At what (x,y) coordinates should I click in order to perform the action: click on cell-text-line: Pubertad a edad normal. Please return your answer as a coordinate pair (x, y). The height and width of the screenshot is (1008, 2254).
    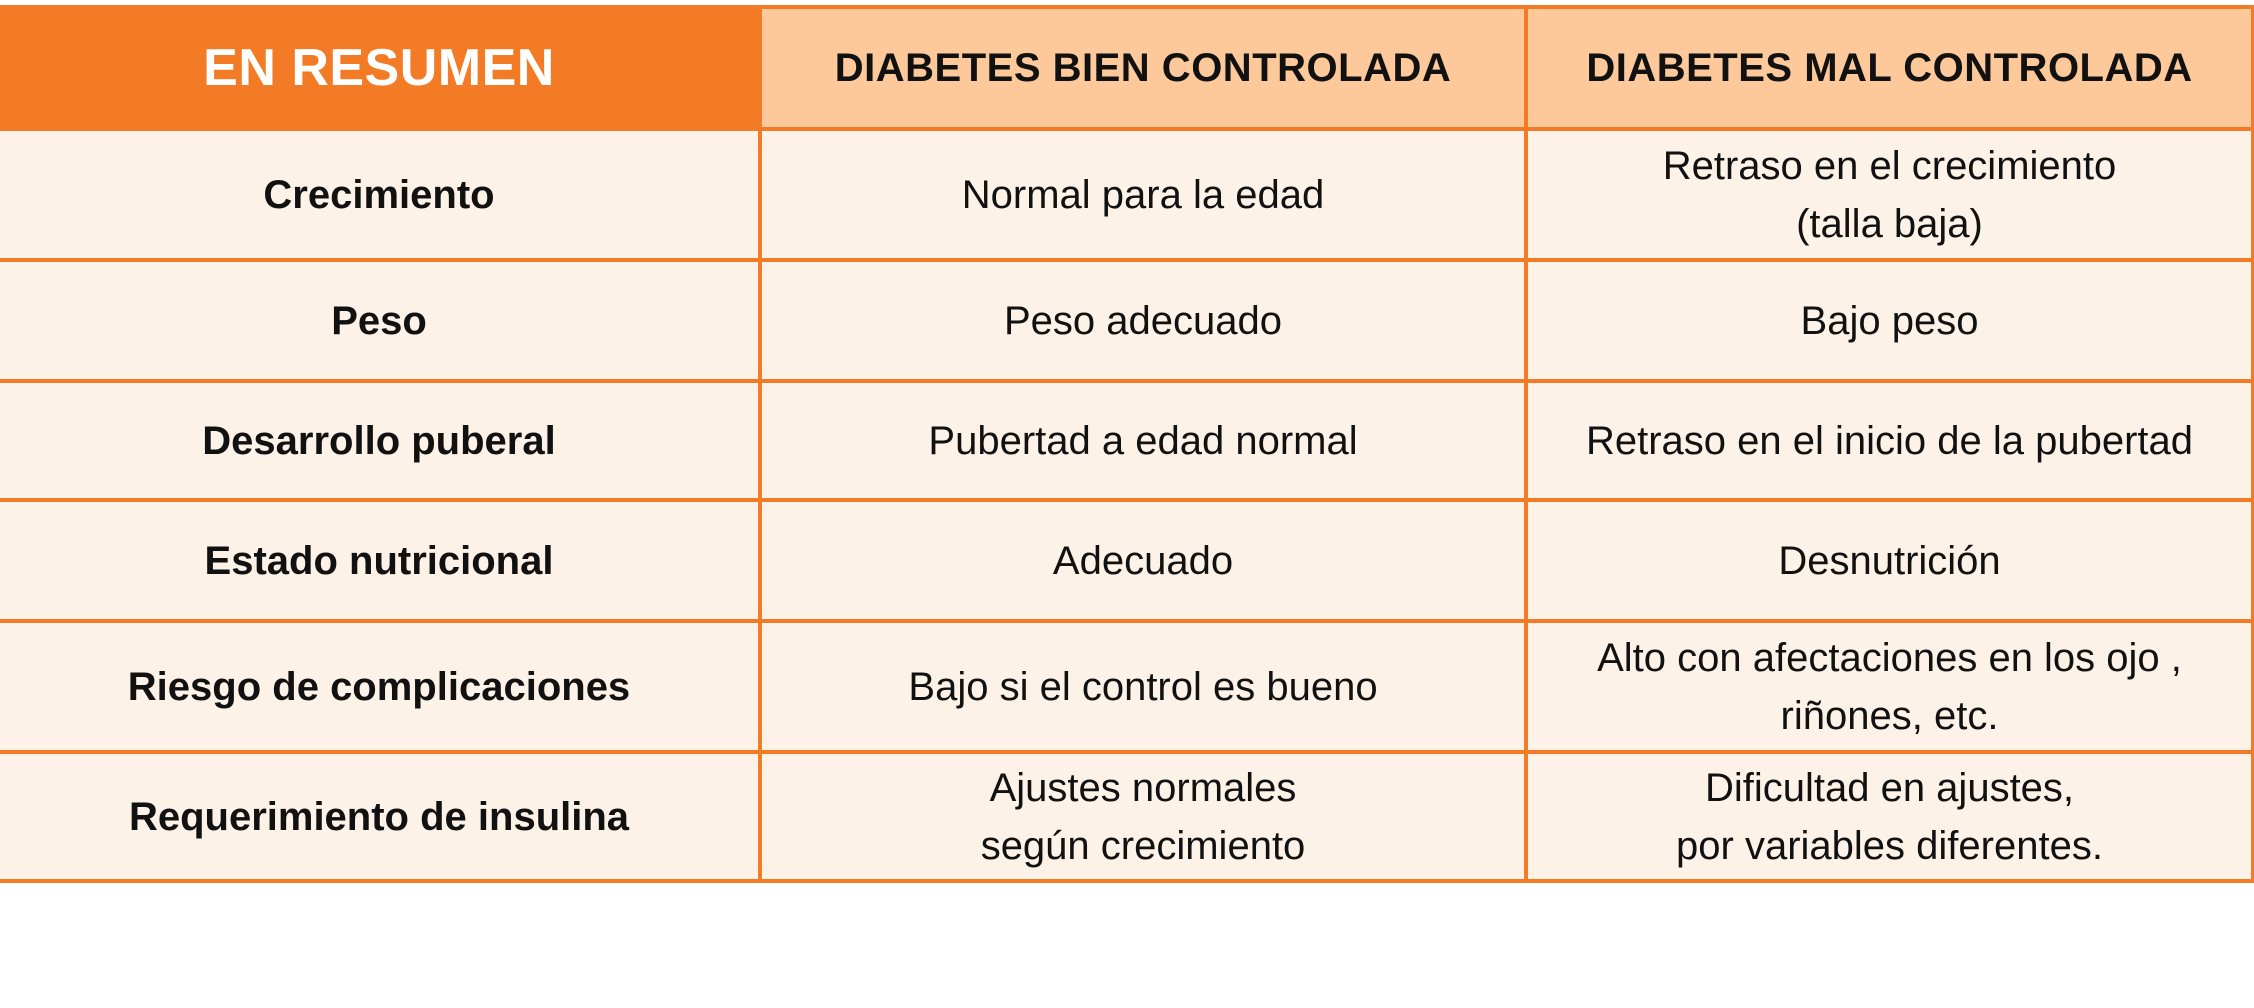
    Looking at the image, I should click on (1143, 440).